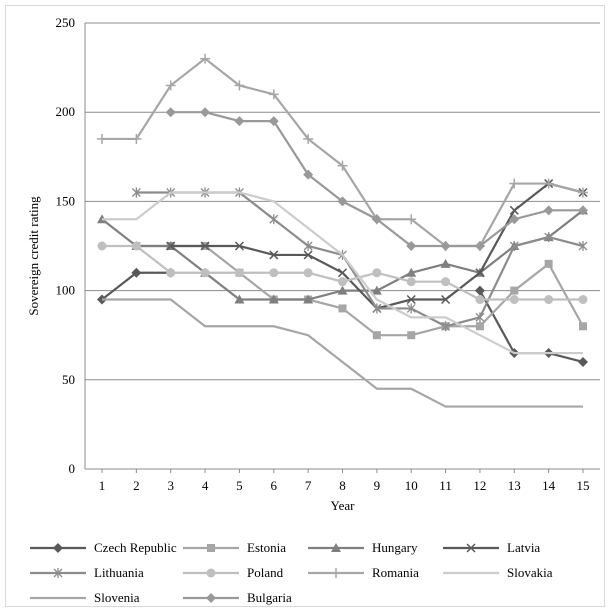 This screenshot has height=613, width=612. What do you see at coordinates (274, 485) in the screenshot?
I see `x-tick-label: 6` at bounding box center [274, 485].